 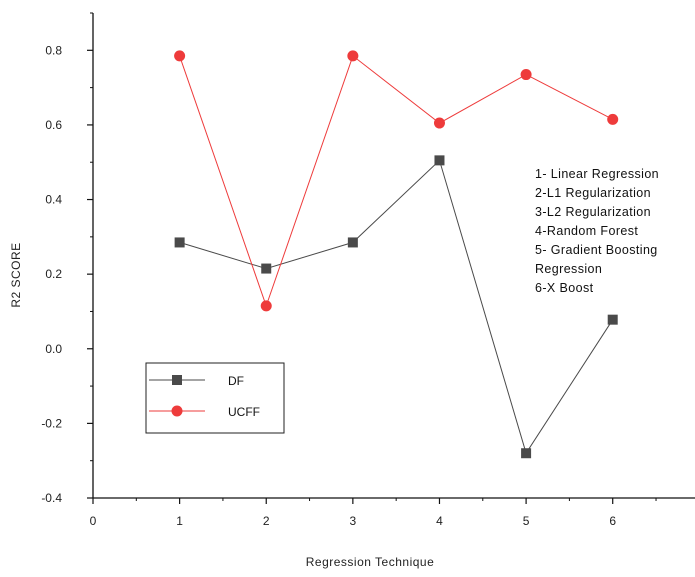 What do you see at coordinates (593, 212) in the screenshot?
I see `annotation-line: 3-L2 Regularization` at bounding box center [593, 212].